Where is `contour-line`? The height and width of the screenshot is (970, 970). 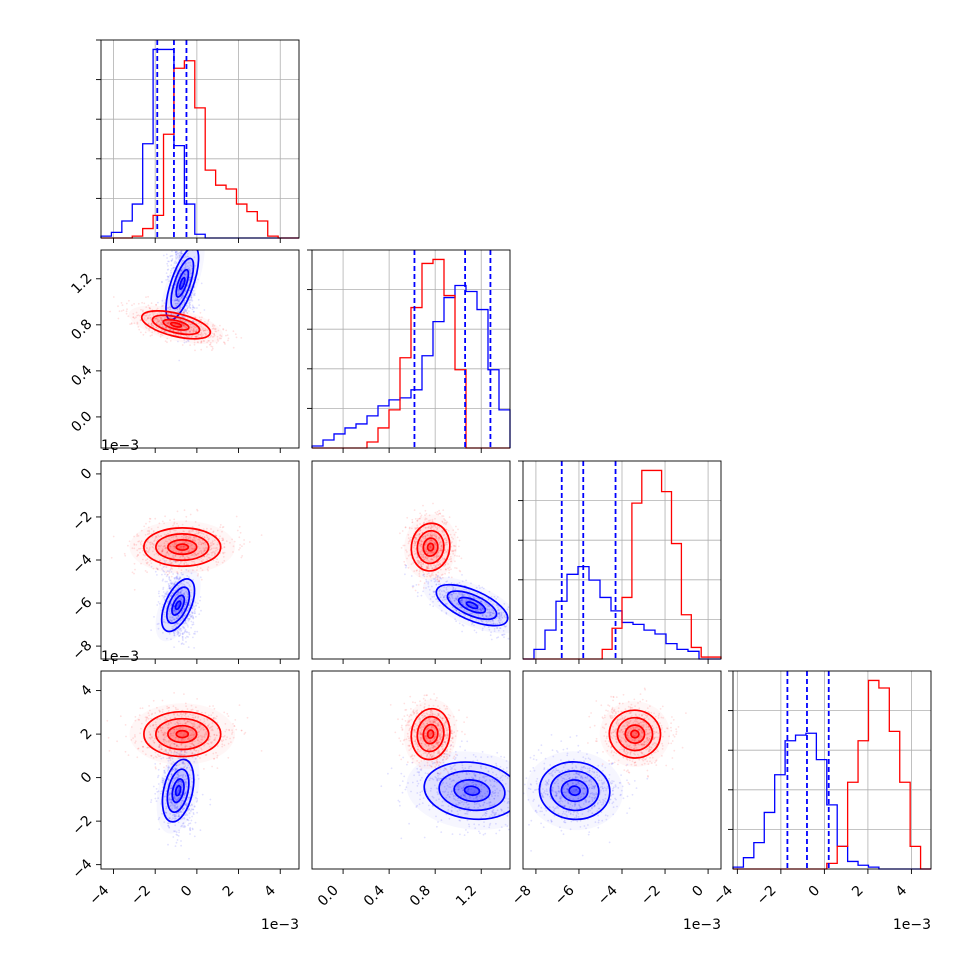 contour-line is located at coordinates (176, 325).